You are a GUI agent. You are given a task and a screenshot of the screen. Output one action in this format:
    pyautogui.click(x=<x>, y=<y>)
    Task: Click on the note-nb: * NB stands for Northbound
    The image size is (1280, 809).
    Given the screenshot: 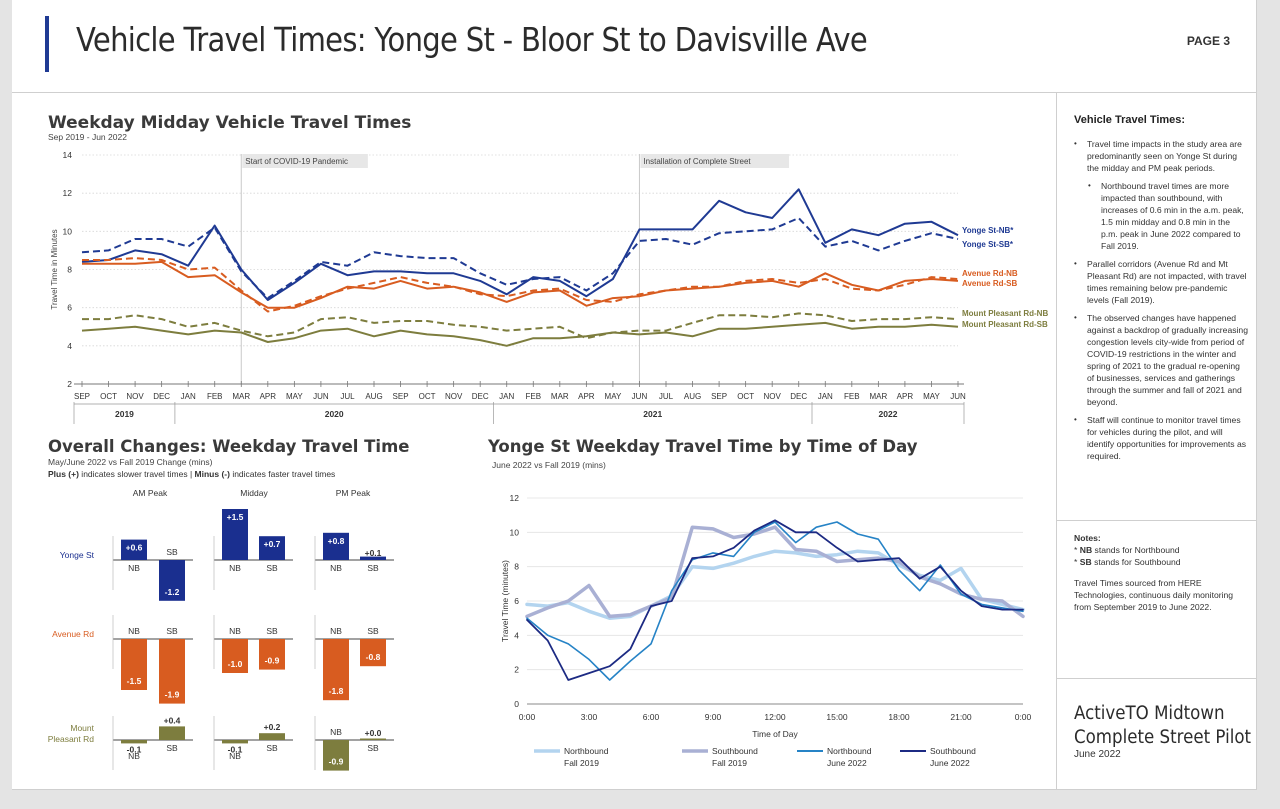 What is the action you would take?
    pyautogui.click(x=1127, y=550)
    